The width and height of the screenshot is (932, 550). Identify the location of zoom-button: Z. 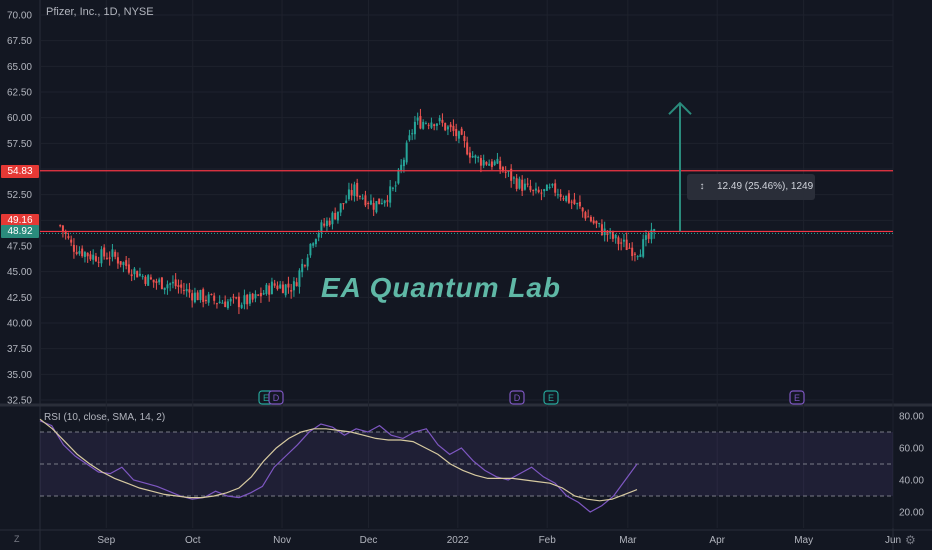
(17, 539).